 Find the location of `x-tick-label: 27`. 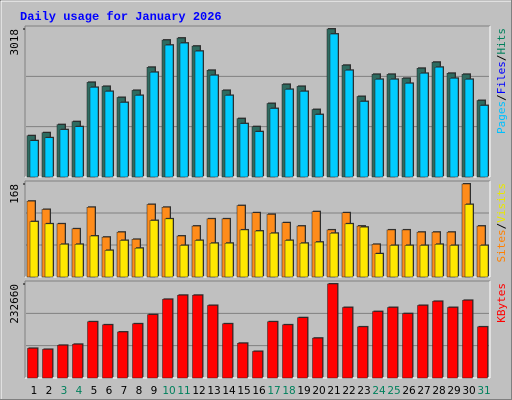

x-tick-label: 27 is located at coordinates (423, 391).